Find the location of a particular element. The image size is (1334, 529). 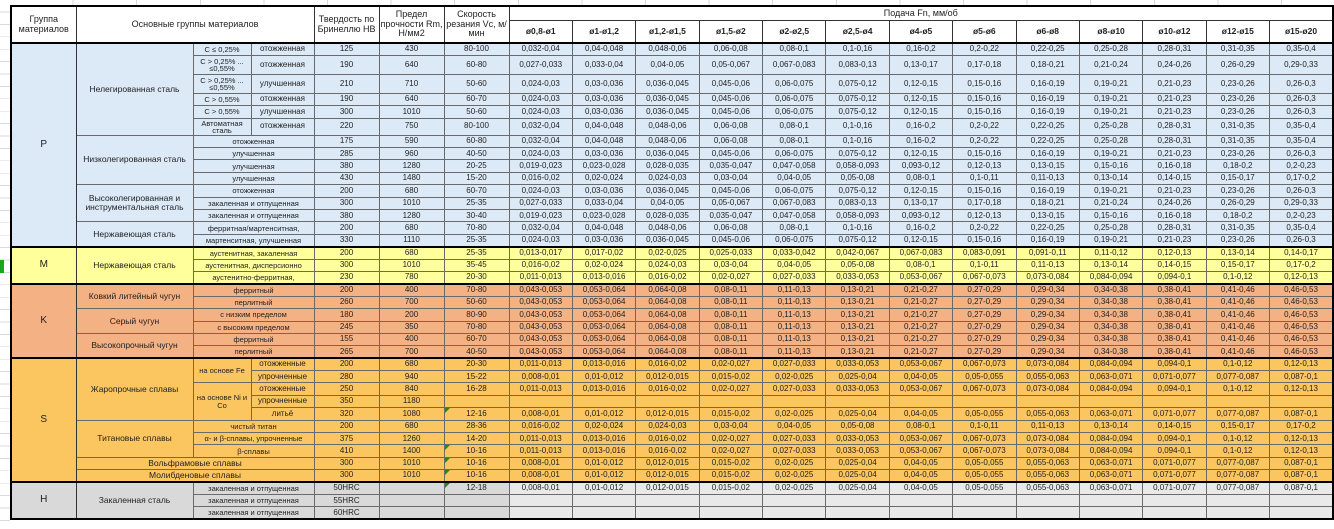

material-cell: закаленная и отпущенная is located at coordinates (253, 203).